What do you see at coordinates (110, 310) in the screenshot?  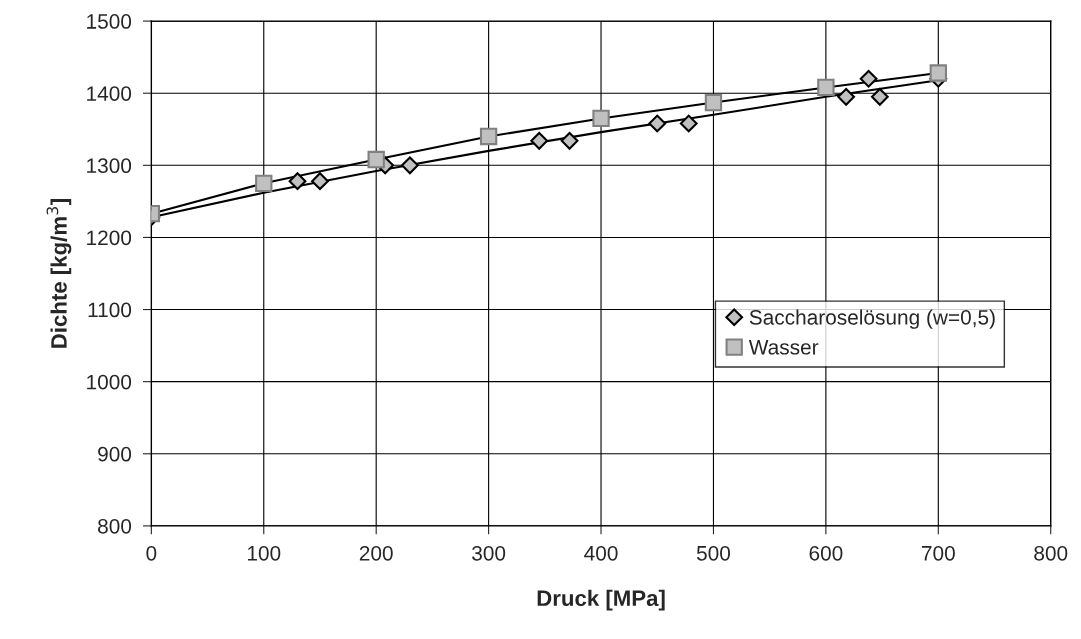 I see `y-tick-label: 1100` at bounding box center [110, 310].